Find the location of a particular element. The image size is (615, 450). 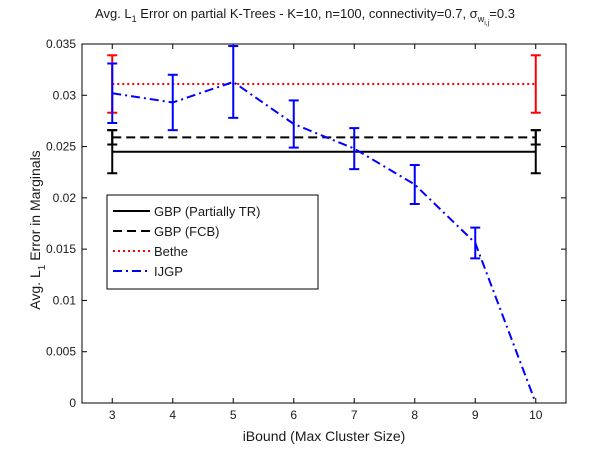

y-tick-label: 0.03 is located at coordinates (65, 95).